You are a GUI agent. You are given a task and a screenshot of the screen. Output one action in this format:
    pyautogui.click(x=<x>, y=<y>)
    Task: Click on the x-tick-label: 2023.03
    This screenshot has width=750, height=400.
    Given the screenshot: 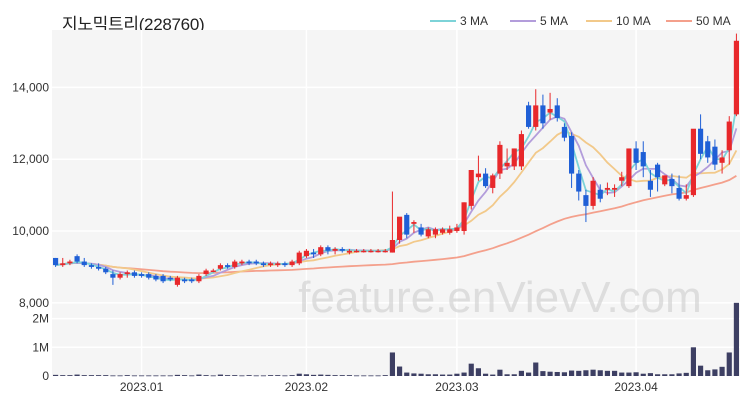 What is the action you would take?
    pyautogui.click(x=457, y=387)
    